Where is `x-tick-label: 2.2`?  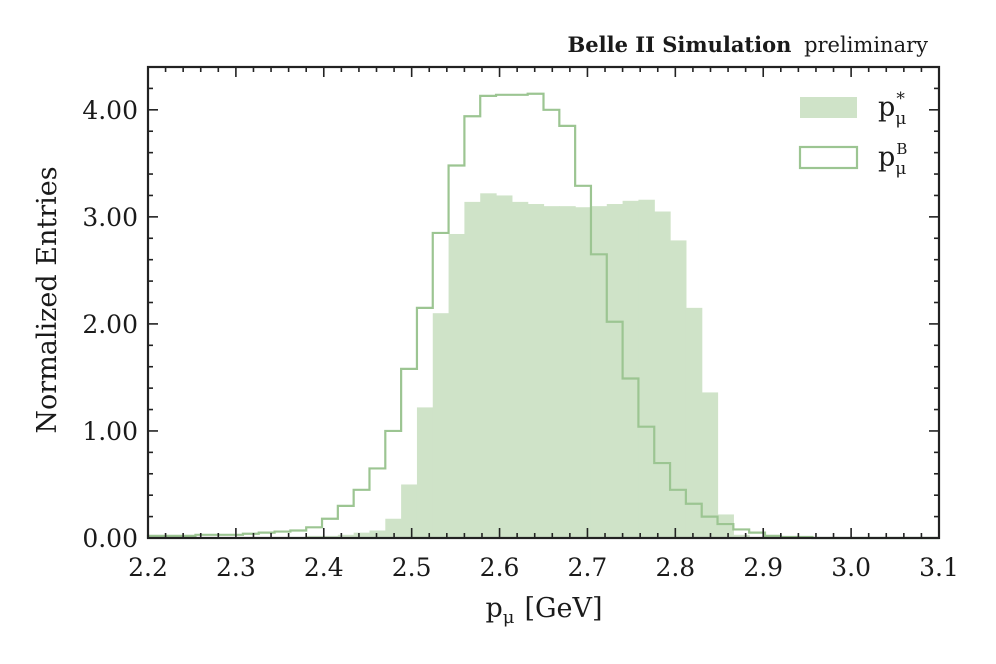
x-tick-label: 2.2 is located at coordinates (148, 567).